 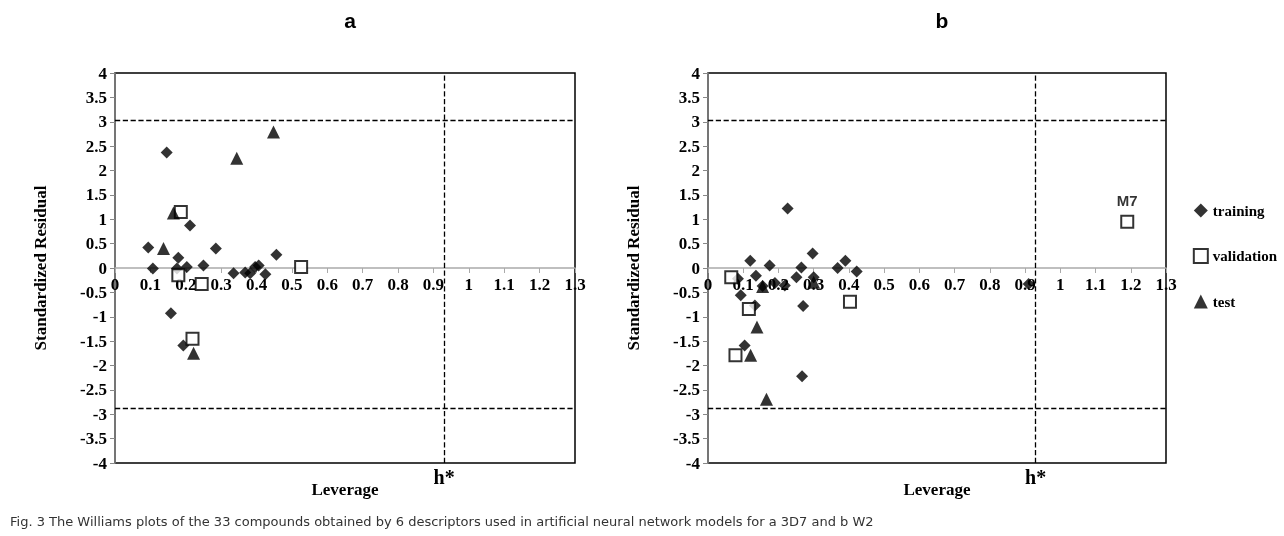 I want to click on legend-label: training, so click(x=1238, y=210).